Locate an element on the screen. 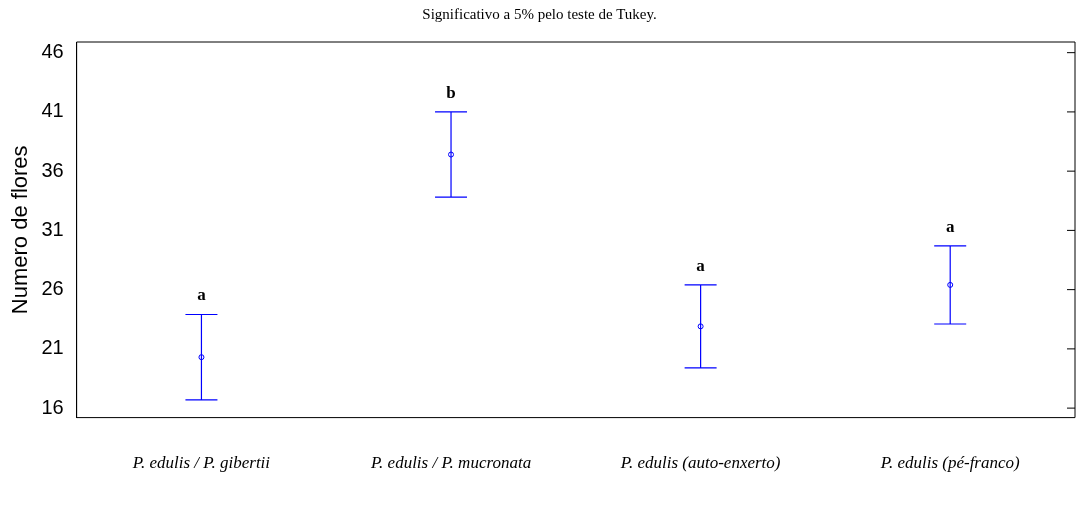 Image resolution: width=1083 pixels, height=510 pixels. x-tick-label: P. edulis / P. mucronata is located at coordinates (450, 463).